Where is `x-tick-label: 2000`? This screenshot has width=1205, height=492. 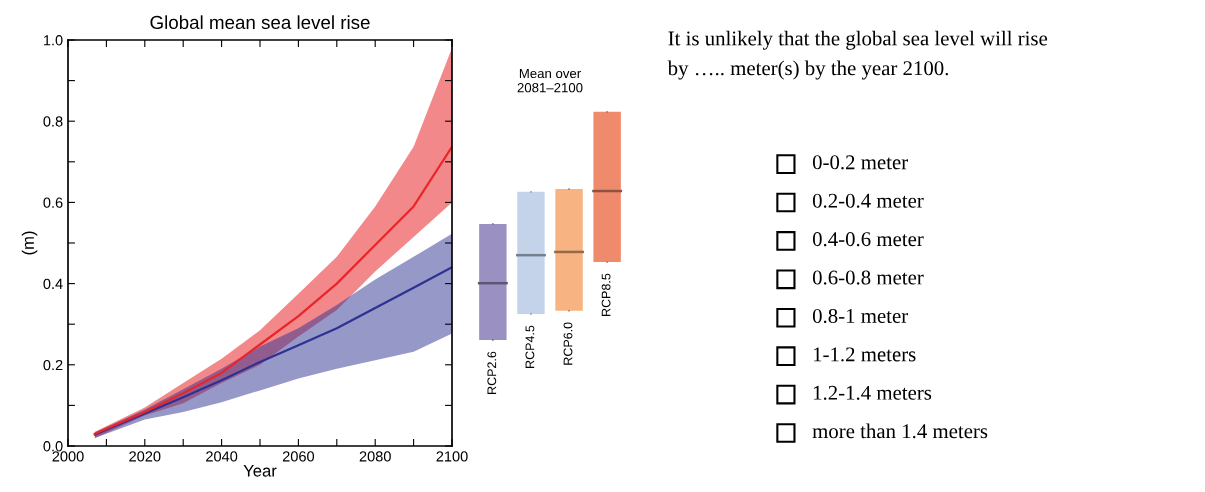 x-tick-label: 2000 is located at coordinates (68, 456).